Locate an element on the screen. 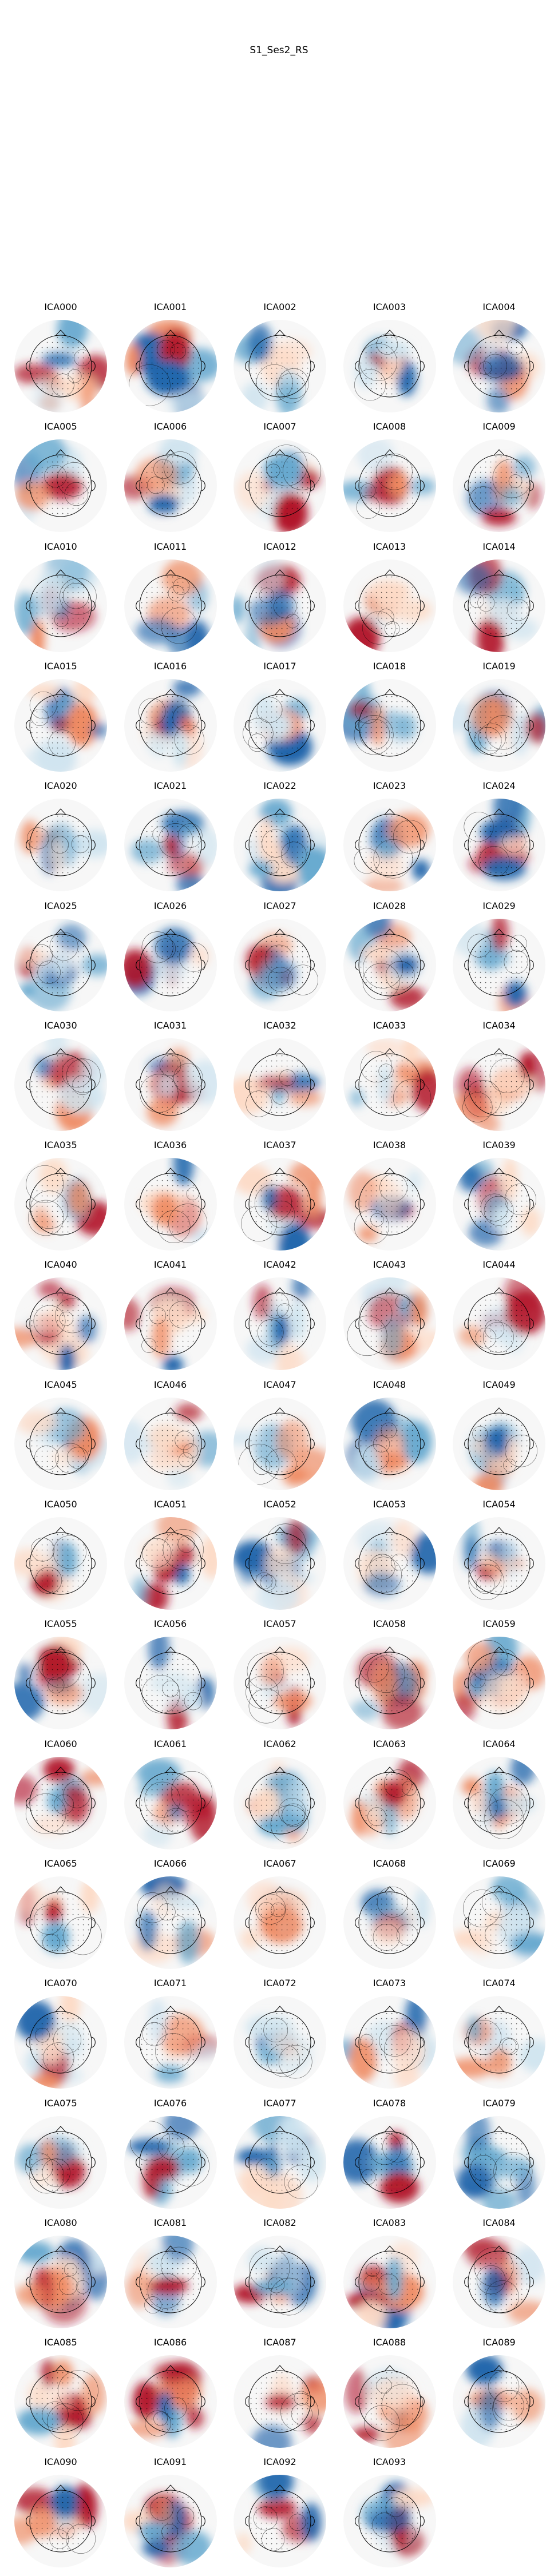 The image size is (558, 2576). component-topomap: ICA054 is located at coordinates (499, 1558).